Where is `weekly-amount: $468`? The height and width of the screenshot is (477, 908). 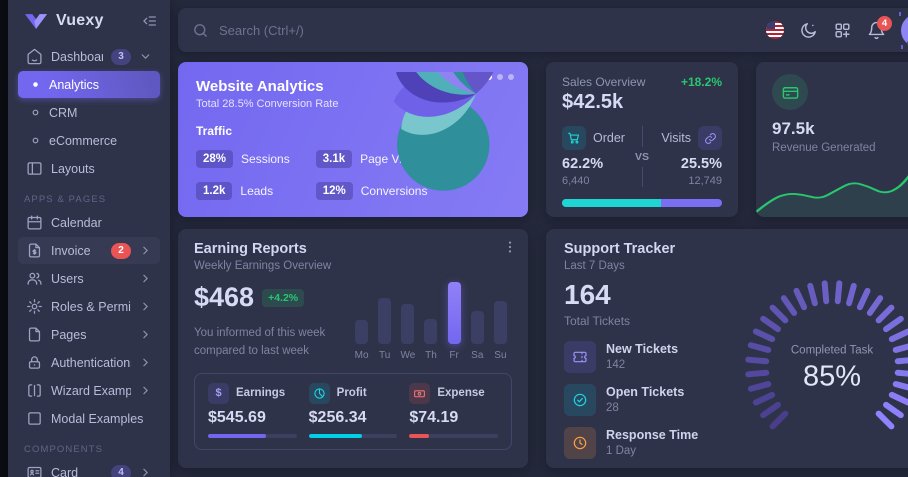
weekly-amount: $468 is located at coordinates (224, 297).